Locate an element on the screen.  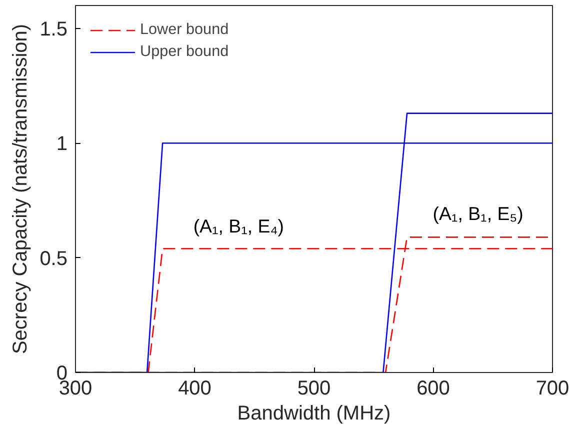
y-axis-title: Secrecy Capacity (nats/transmission) is located at coordinates (21, 189).